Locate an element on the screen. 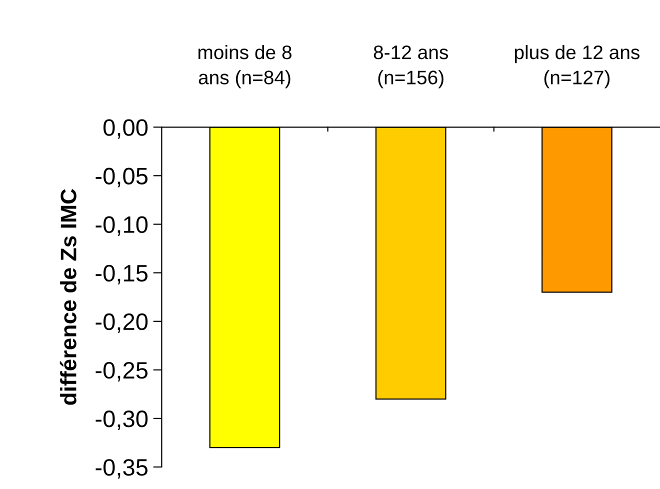 The image size is (660, 489). y-tick-label: -0,30 is located at coordinates (122, 420).